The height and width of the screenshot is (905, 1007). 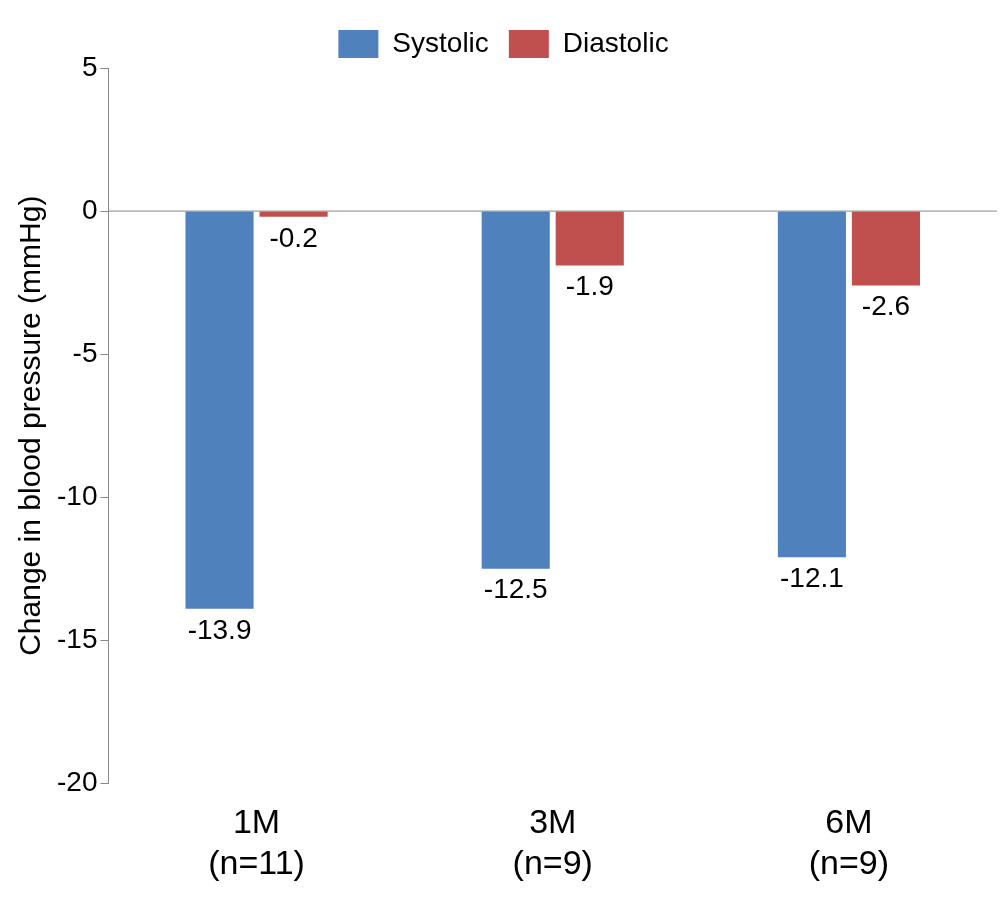 What do you see at coordinates (30, 425) in the screenshot?
I see `y-axis-title: Change in blood pressure (mmHg)` at bounding box center [30, 425].